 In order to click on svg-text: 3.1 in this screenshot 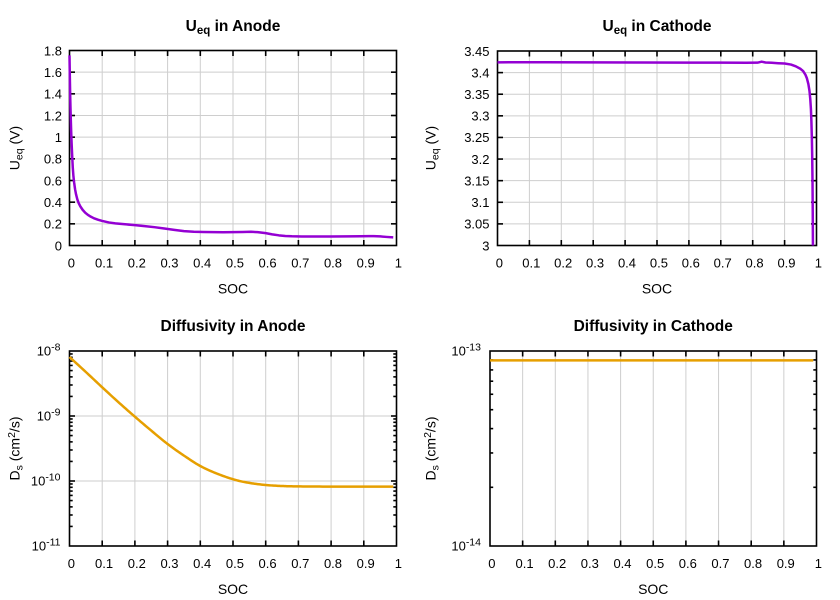, I will do `click(480, 202)`.